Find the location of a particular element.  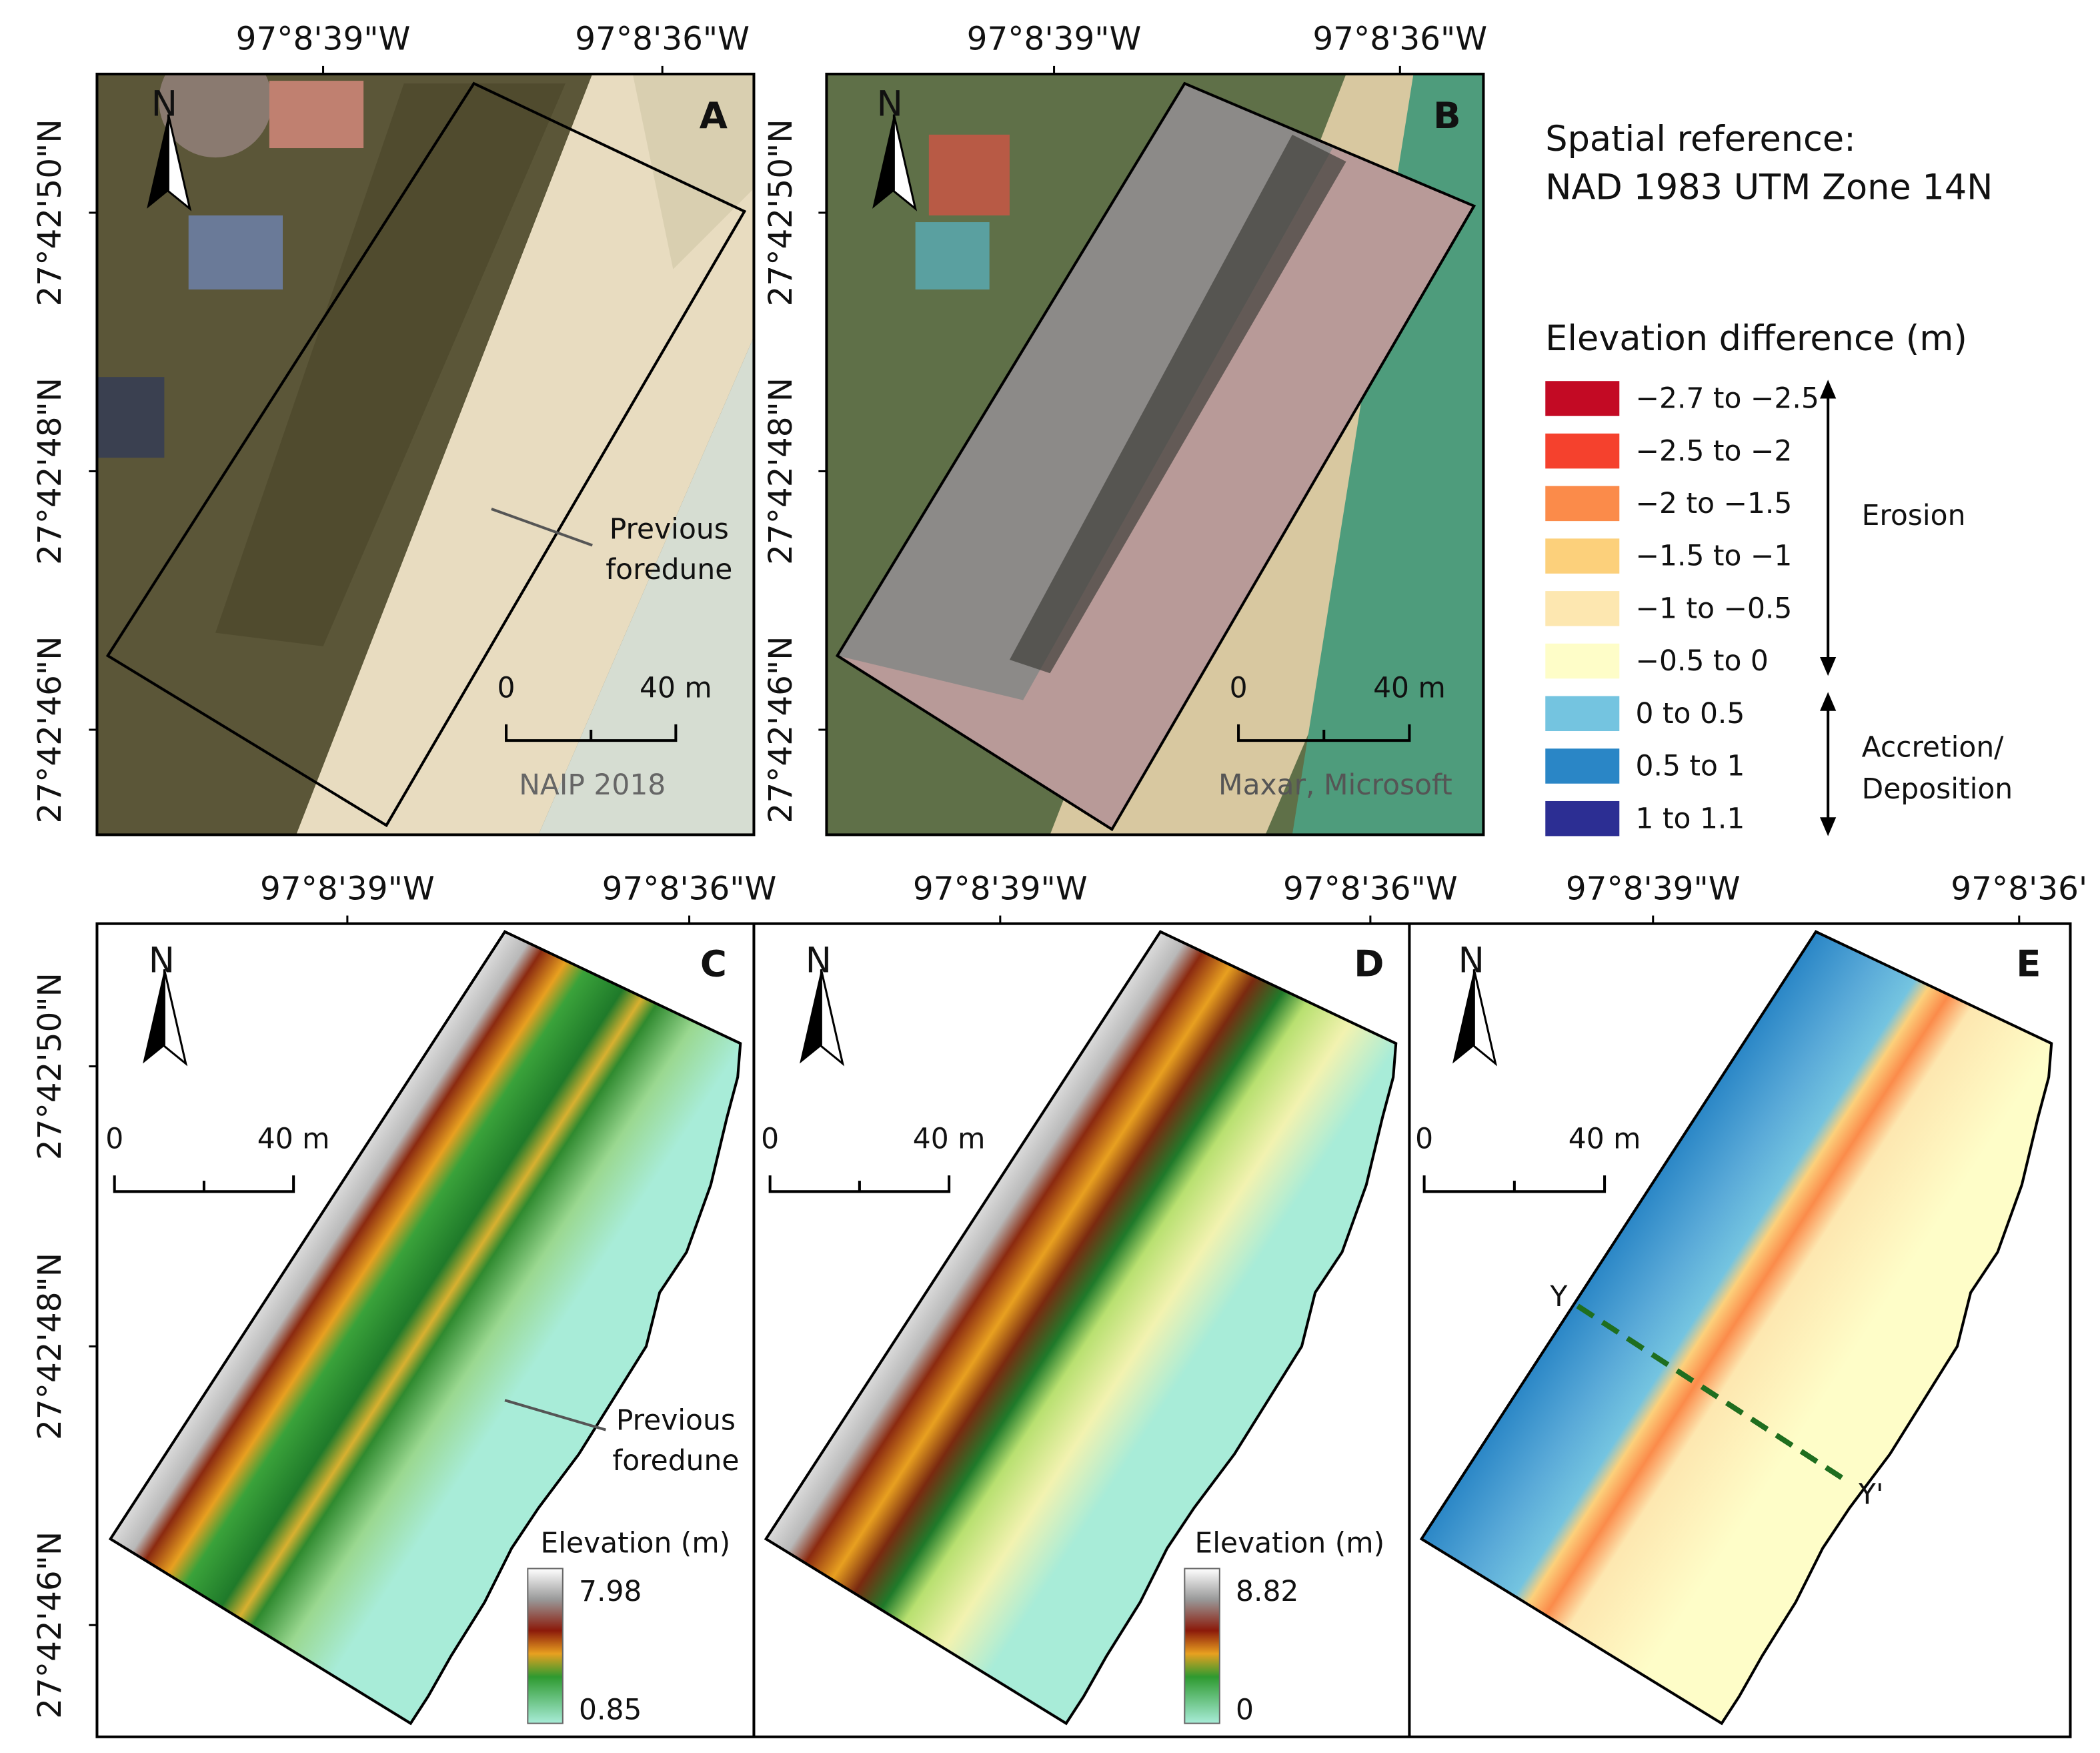

panel-a-image is located at coordinates (426, 454).